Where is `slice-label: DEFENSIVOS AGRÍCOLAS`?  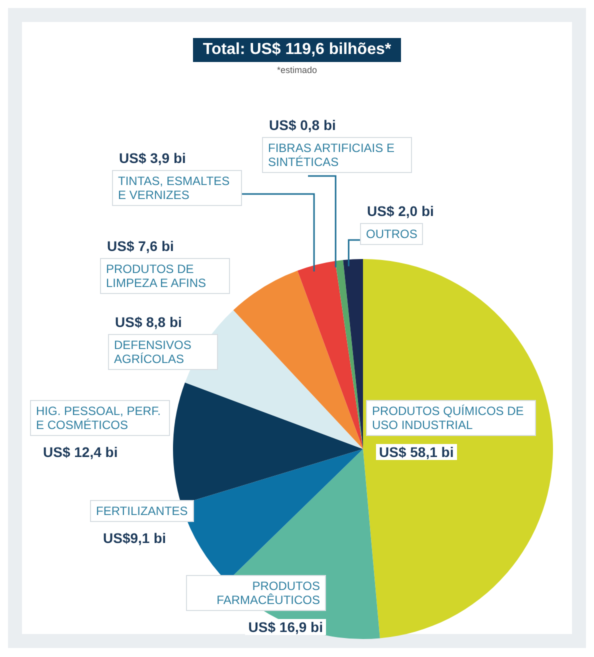
slice-label: DEFENSIVOS AGRÍCOLAS is located at coordinates (163, 352).